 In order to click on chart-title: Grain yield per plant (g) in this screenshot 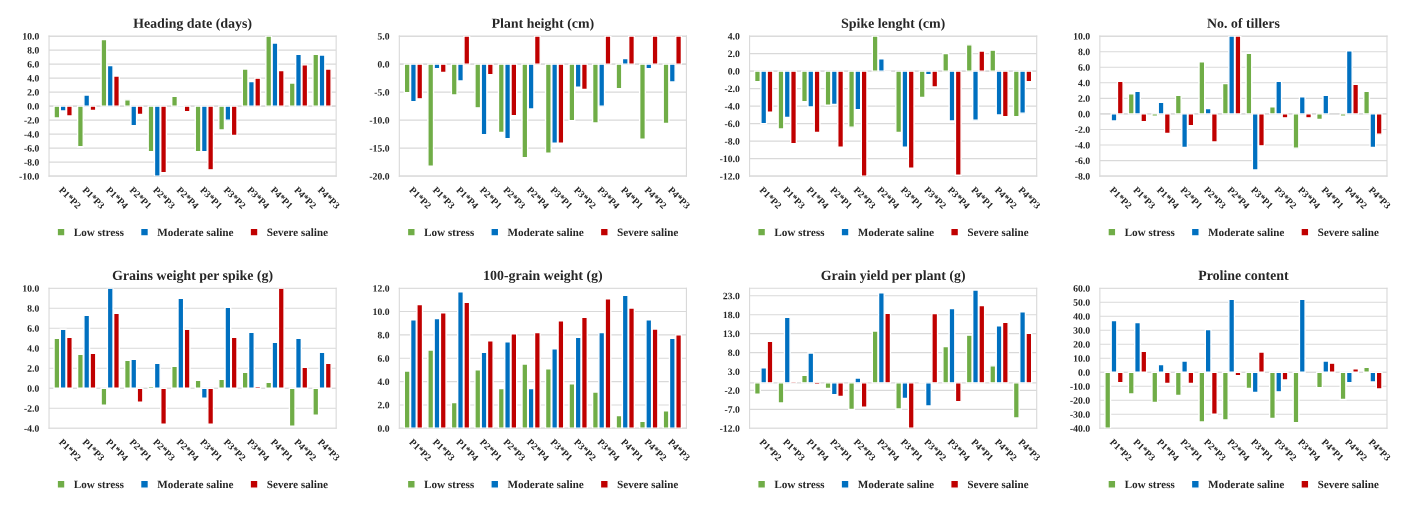, I will do `click(893, 276)`.